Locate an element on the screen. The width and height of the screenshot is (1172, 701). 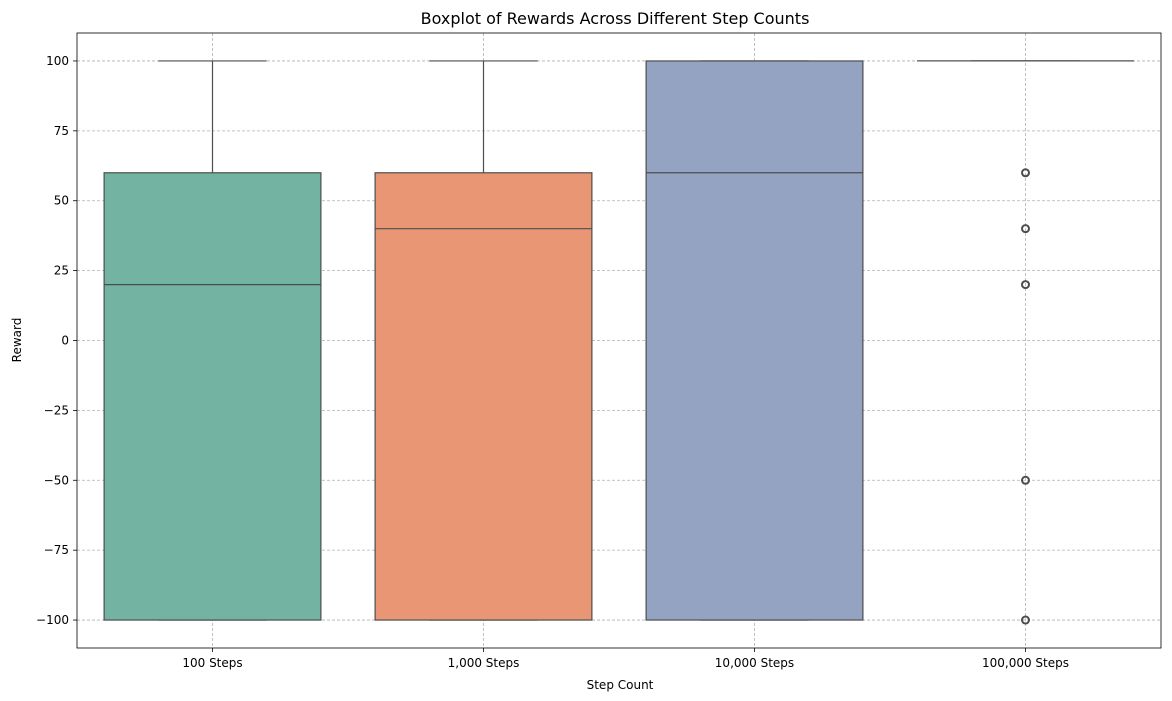
y-tick-label: −50 is located at coordinates (56, 480).